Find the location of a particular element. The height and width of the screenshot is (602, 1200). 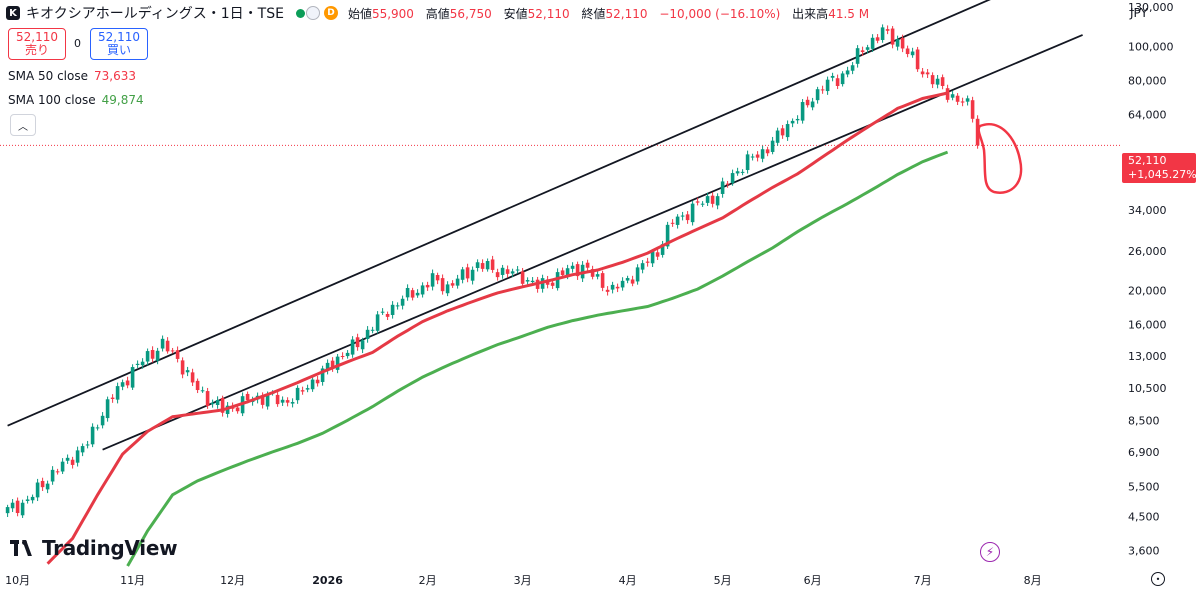

data-status-badge: D is located at coordinates (330, 13).